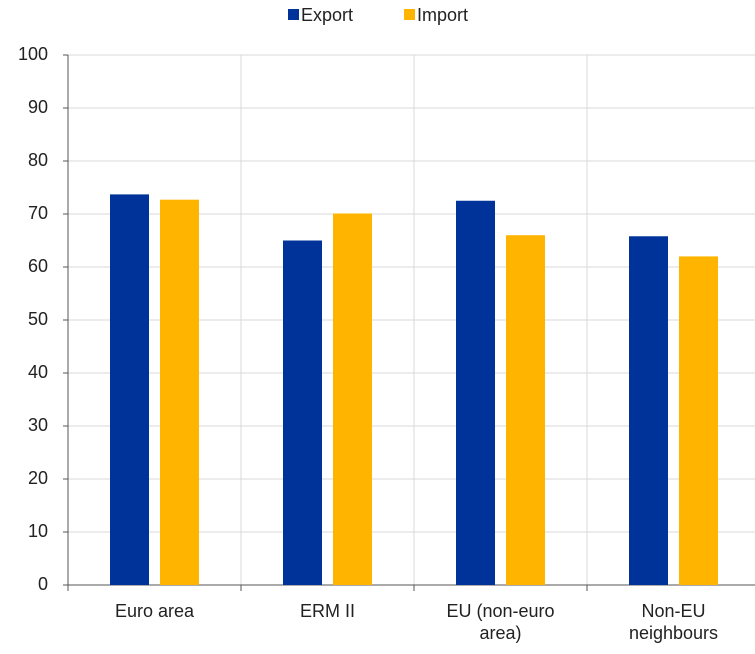  I want to click on legend-label: Export, so click(327, 15).